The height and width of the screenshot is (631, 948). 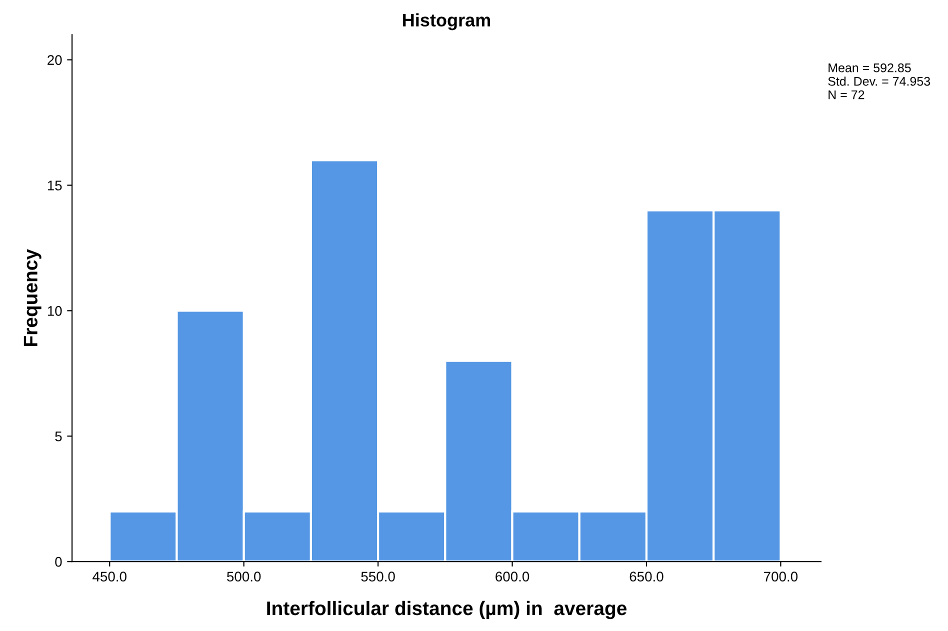 What do you see at coordinates (244, 577) in the screenshot?
I see `x-tick-label: 500.0` at bounding box center [244, 577].